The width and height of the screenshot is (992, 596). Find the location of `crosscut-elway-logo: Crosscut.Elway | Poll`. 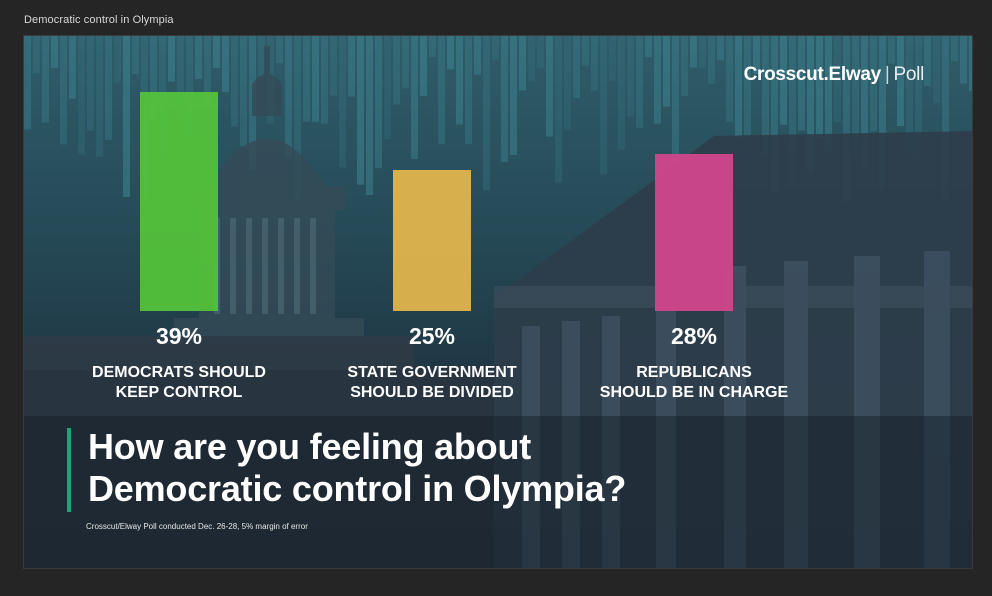

crosscut-elway-logo: Crosscut.Elway | Poll is located at coordinates (834, 74).